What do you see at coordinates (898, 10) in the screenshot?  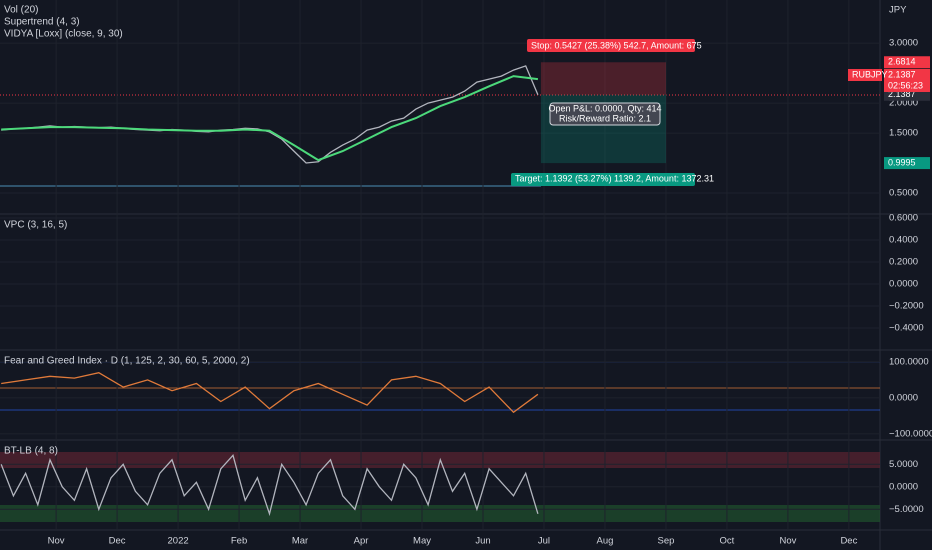 I see `currency: JPY` at bounding box center [898, 10].